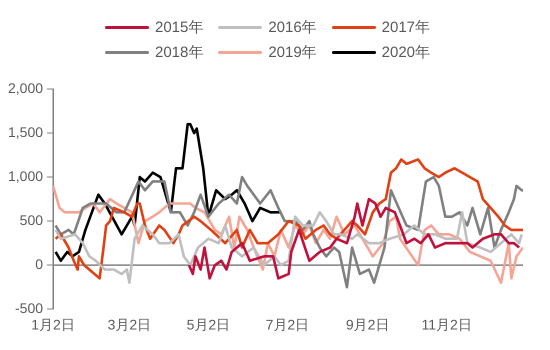  I want to click on y-tick-label: 0, so click(39, 264).